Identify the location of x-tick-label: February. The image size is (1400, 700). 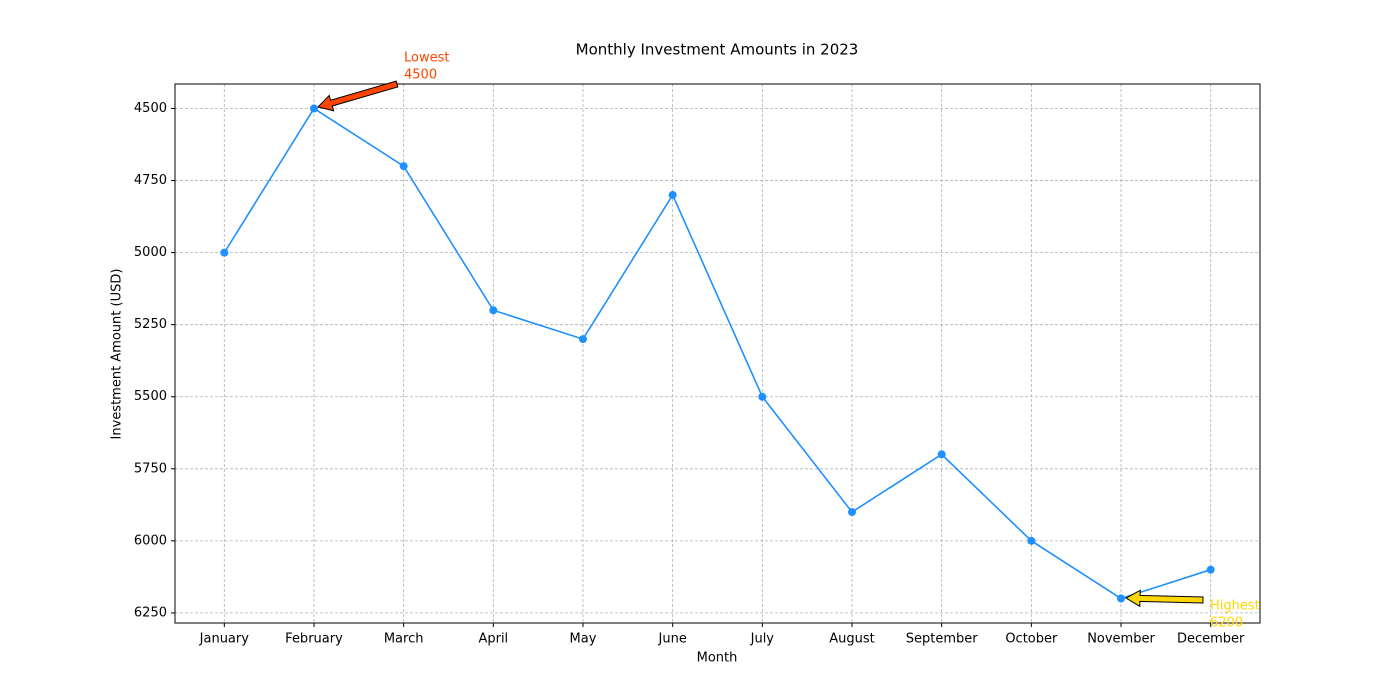
(314, 639).